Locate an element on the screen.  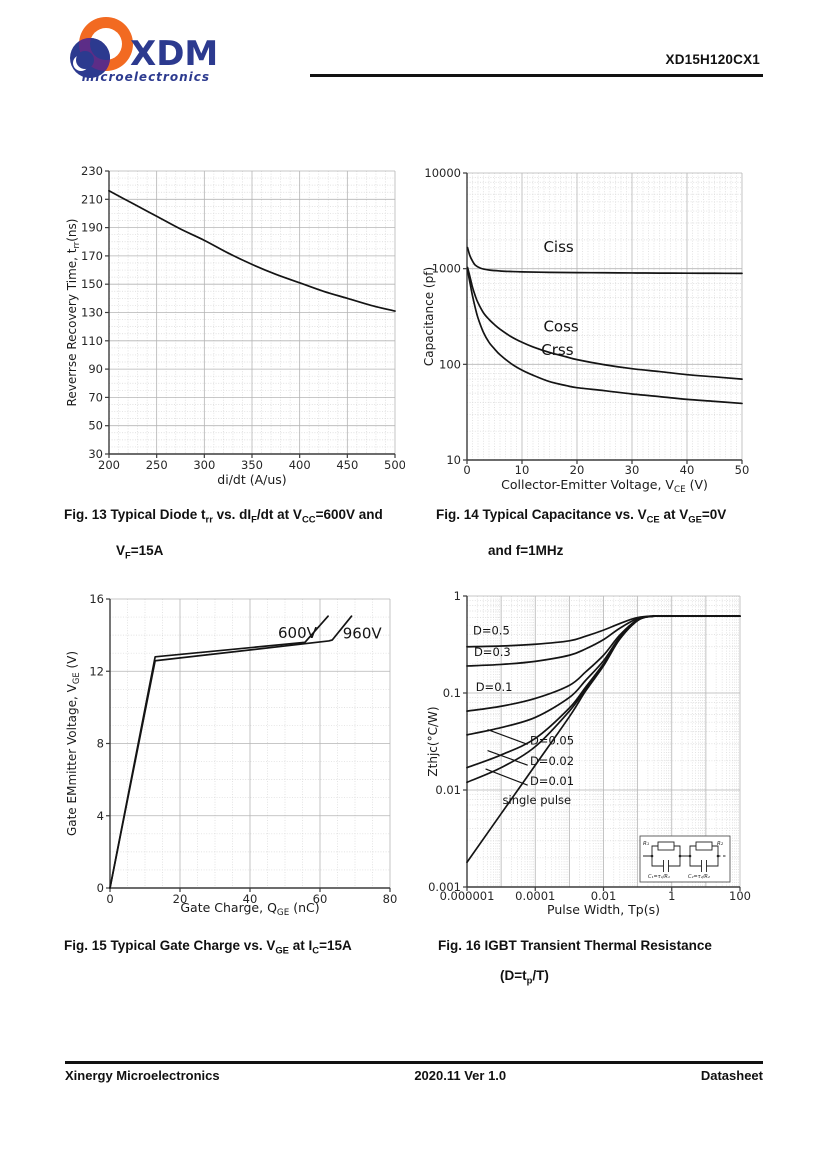
curve-label: Coss is located at coordinates (560, 327).